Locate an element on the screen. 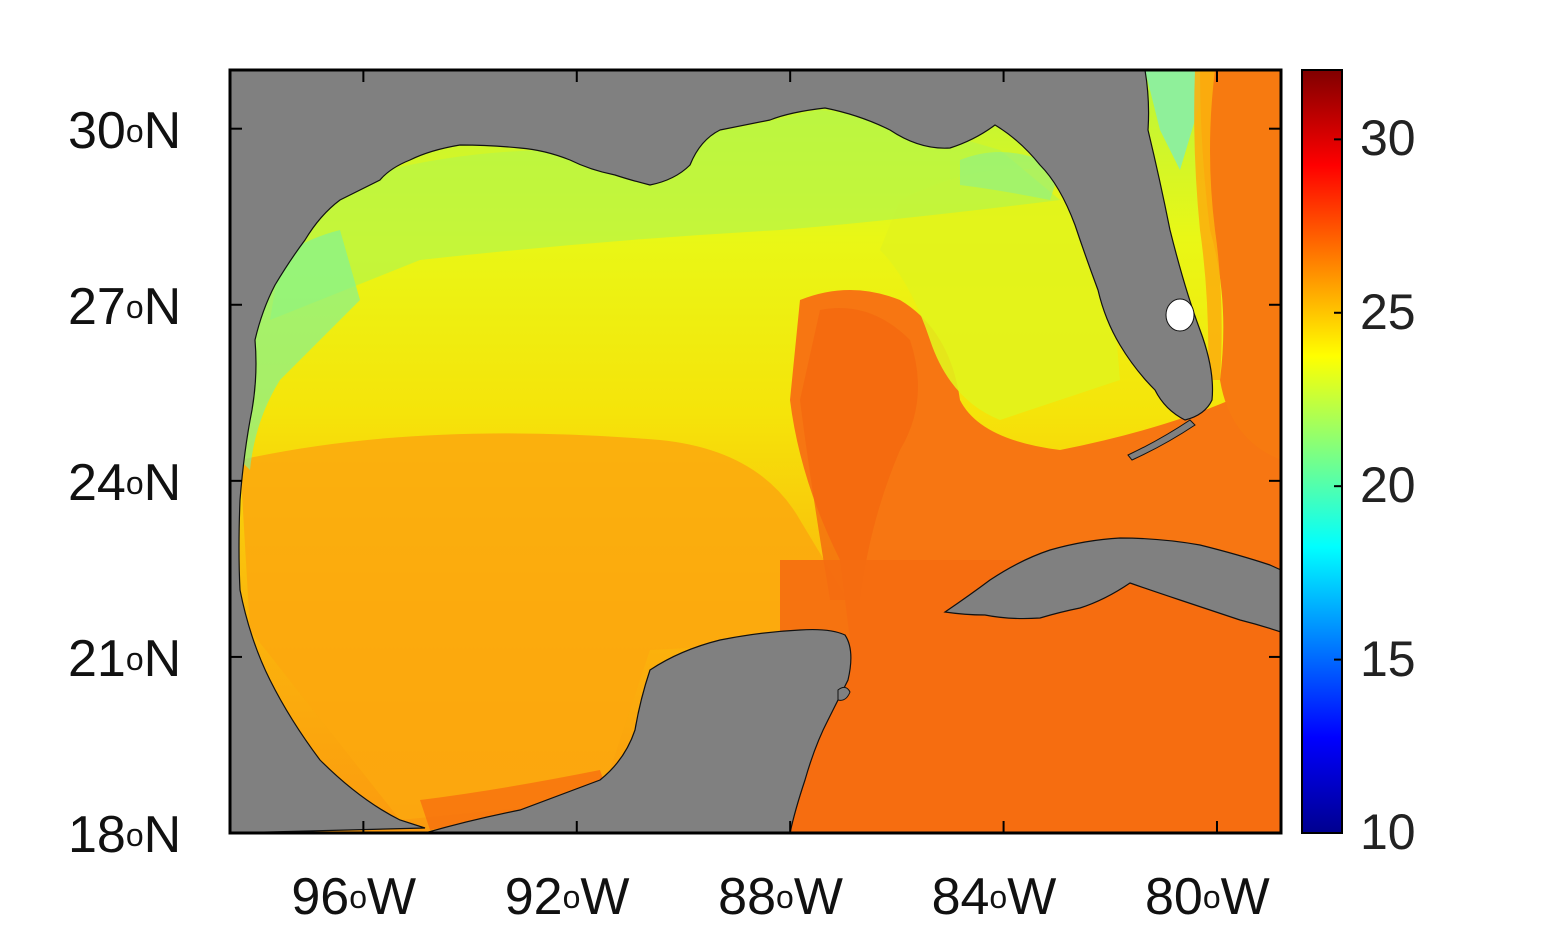 The width and height of the screenshot is (1563, 938). x-tick-label: 80oW is located at coordinates (1207, 897).